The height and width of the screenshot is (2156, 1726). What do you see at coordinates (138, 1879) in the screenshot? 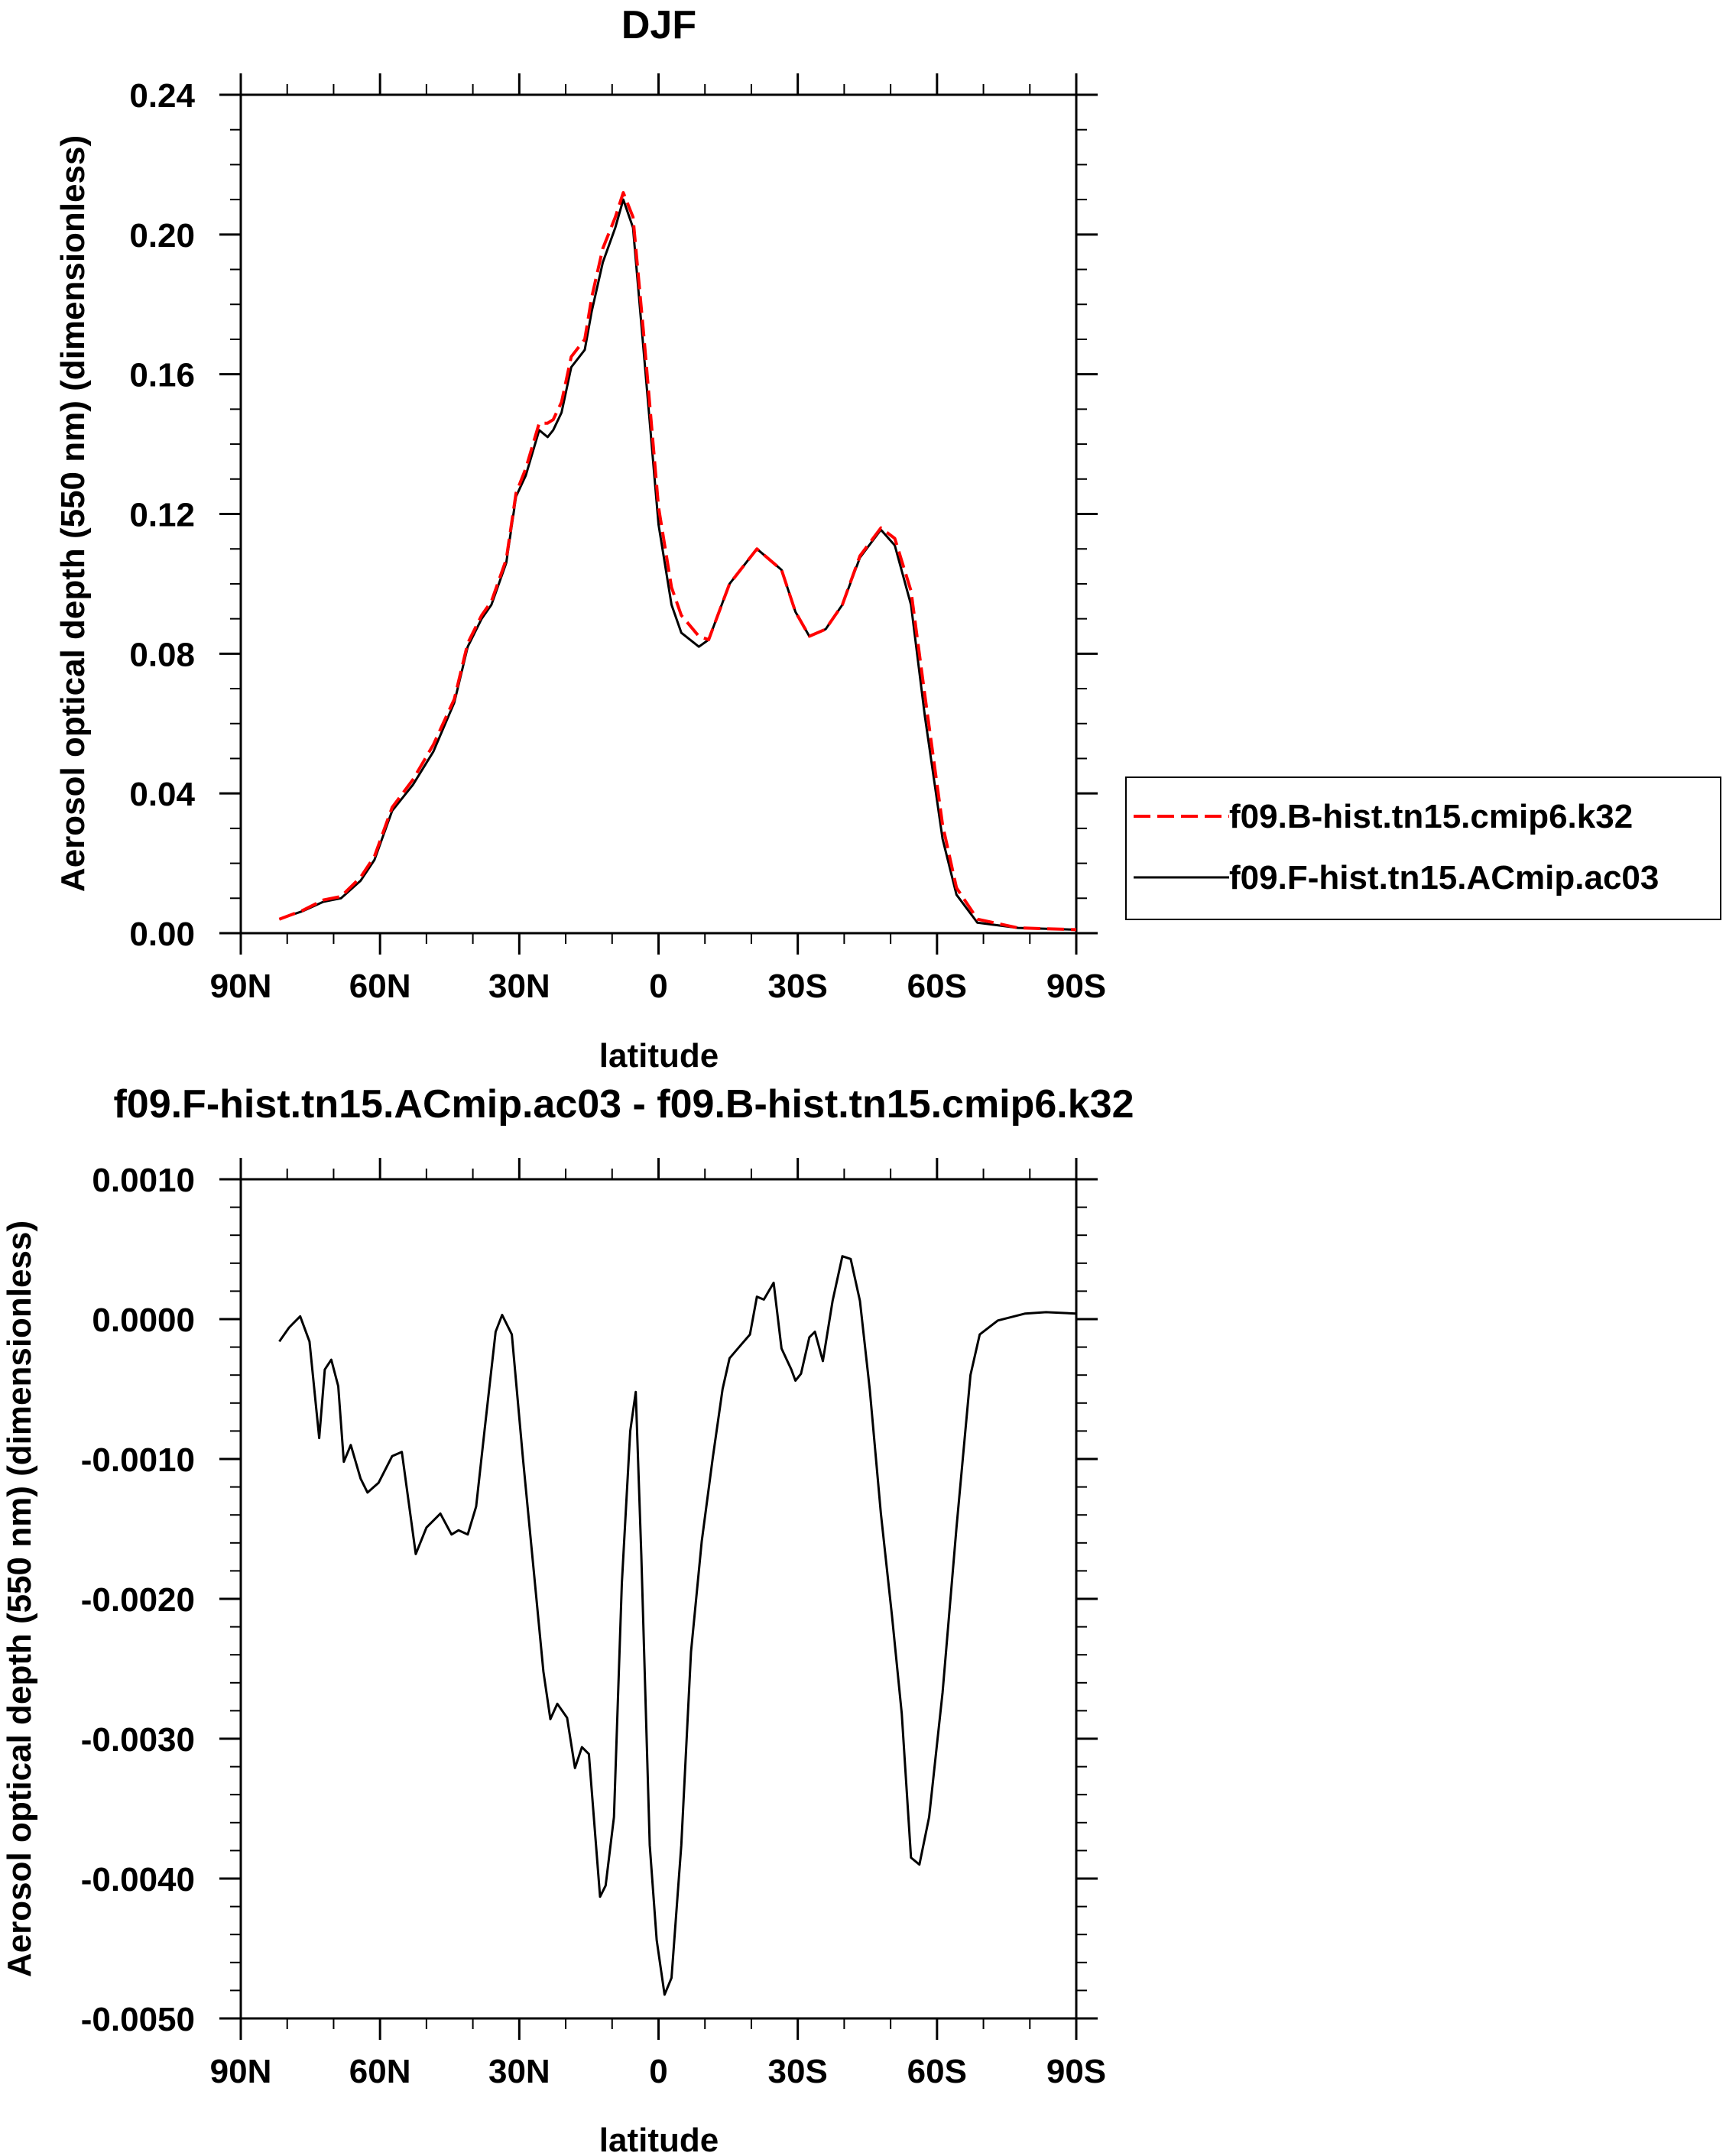
I see `y-tick-label: -0.0040` at bounding box center [138, 1879].